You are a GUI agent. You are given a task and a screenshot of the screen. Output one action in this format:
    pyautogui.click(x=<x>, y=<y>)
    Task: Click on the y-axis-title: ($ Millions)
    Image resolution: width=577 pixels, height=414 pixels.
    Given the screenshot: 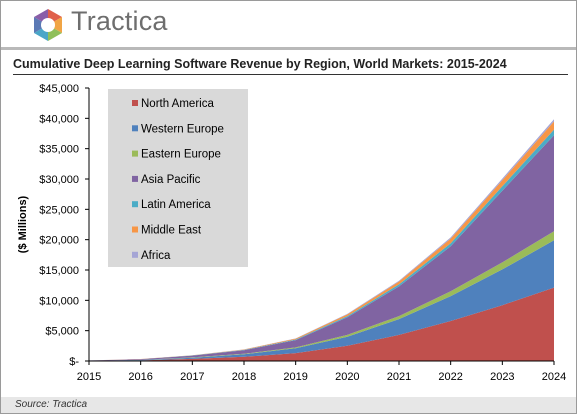 What is the action you would take?
    pyautogui.click(x=23, y=224)
    